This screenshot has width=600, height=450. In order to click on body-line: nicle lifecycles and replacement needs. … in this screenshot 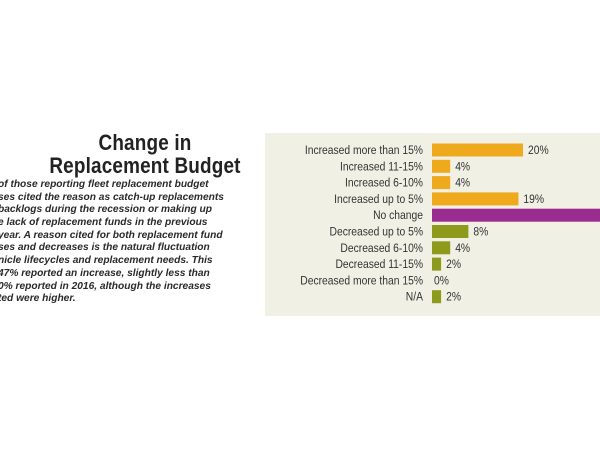, I will do `click(106, 261)`.